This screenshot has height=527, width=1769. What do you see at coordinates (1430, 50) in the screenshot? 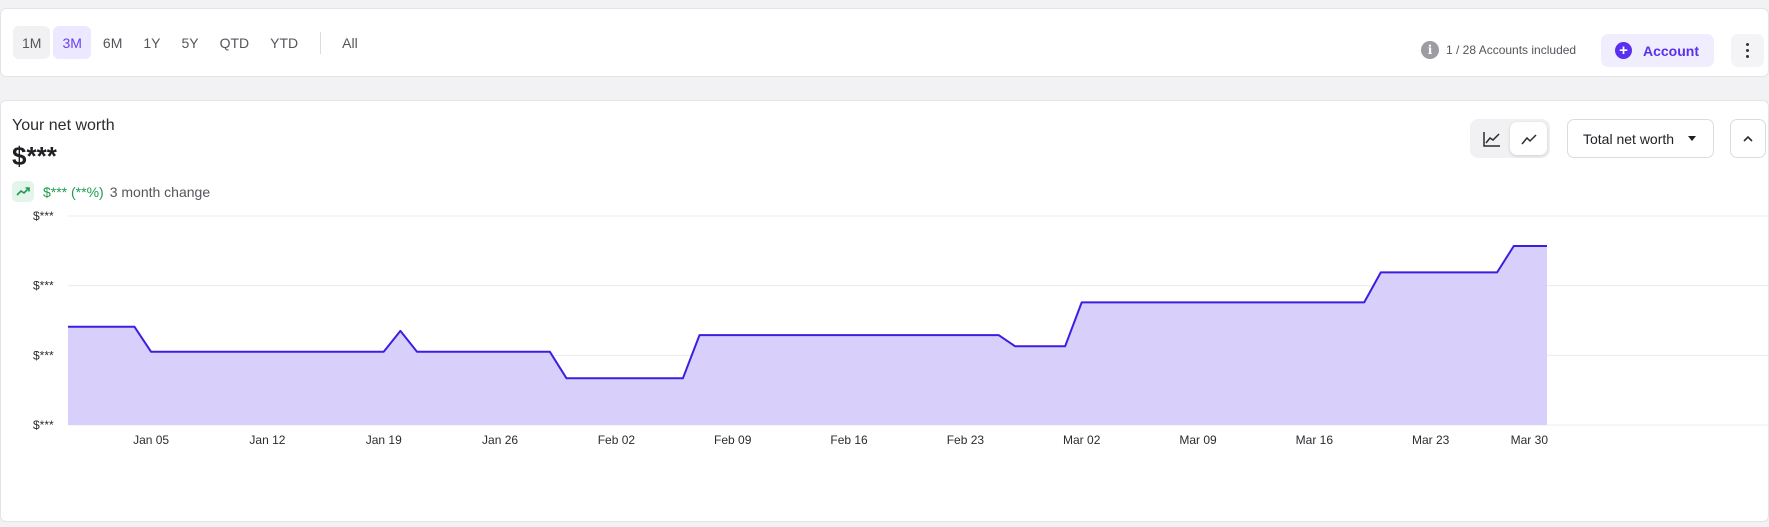
I see `info-icon: i` at bounding box center [1430, 50].